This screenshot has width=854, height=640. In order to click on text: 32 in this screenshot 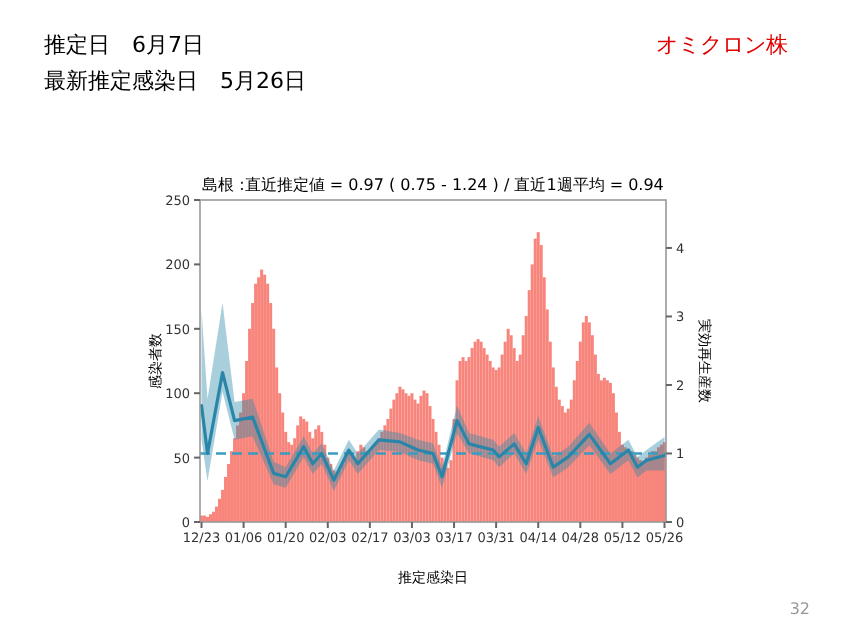, I will do `click(799, 609)`.